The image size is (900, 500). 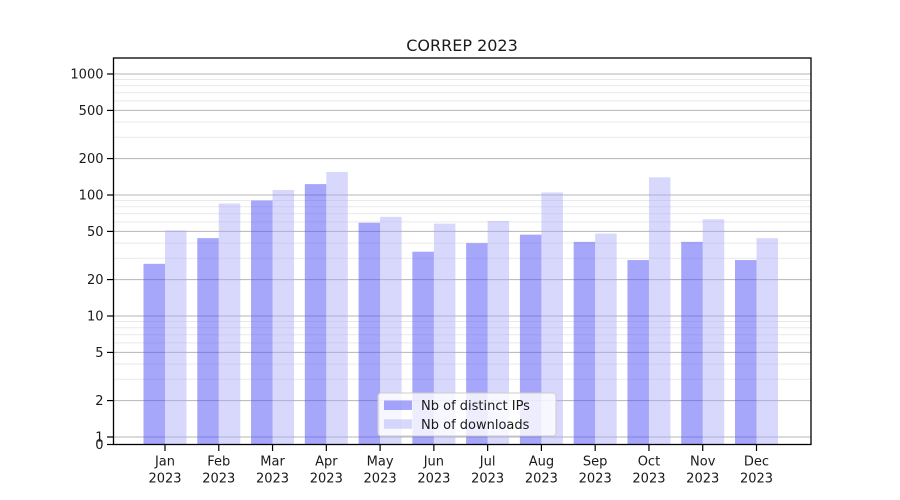 What do you see at coordinates (99, 445) in the screenshot?
I see `y-tick-label: 0` at bounding box center [99, 445].